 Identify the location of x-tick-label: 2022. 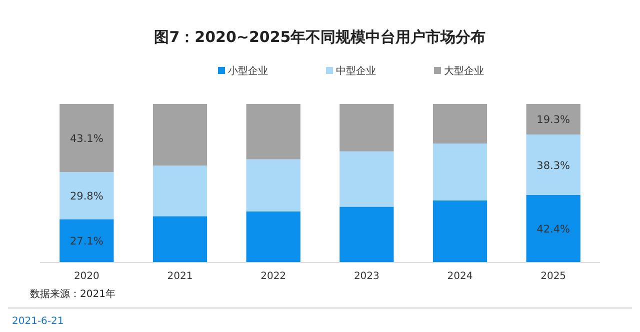
(273, 276).